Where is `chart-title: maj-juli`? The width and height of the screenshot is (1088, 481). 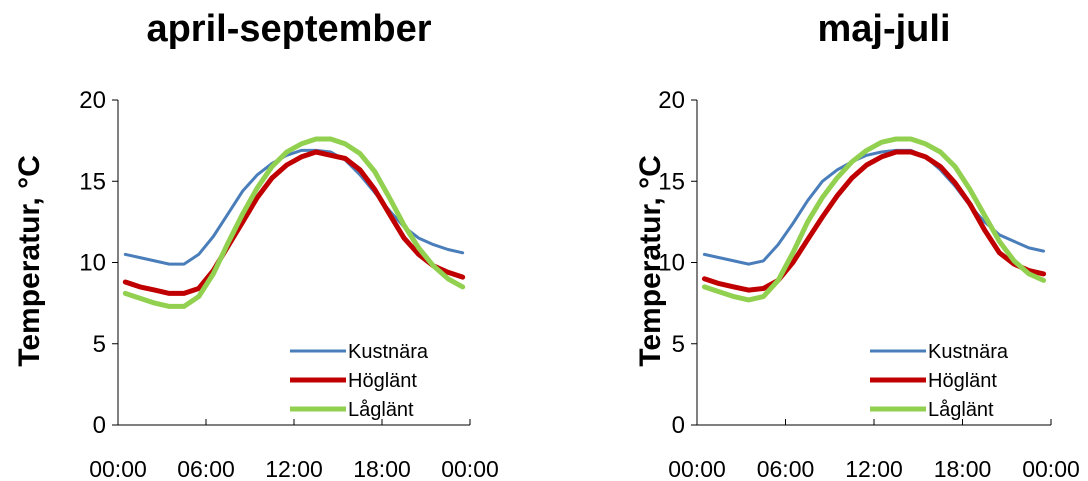 chart-title: maj-juli is located at coordinates (884, 29).